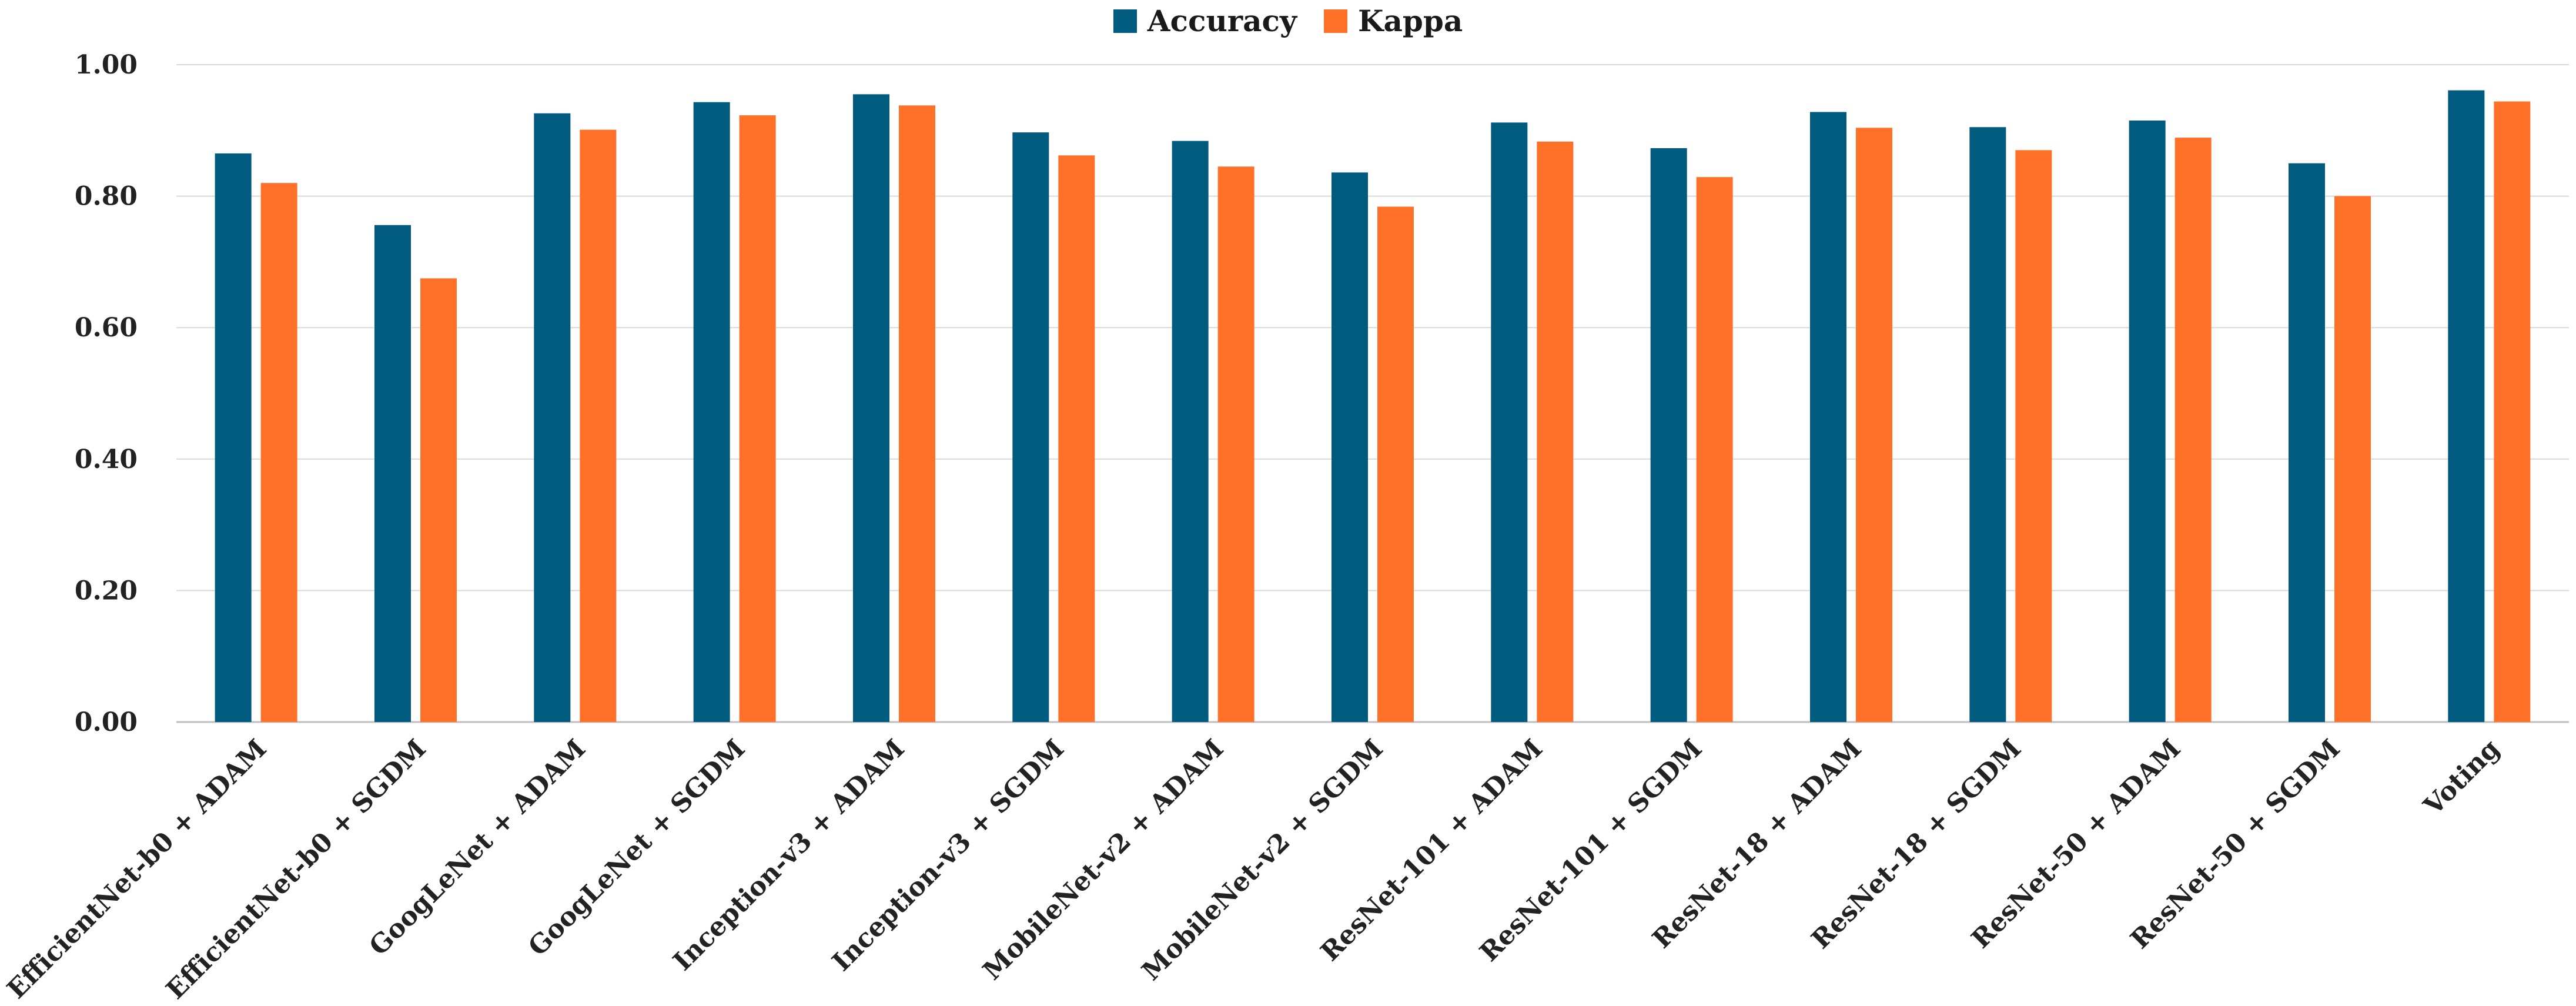 The height and width of the screenshot is (1006, 2576). I want to click on y-tick-label: 0.80, so click(106, 197).